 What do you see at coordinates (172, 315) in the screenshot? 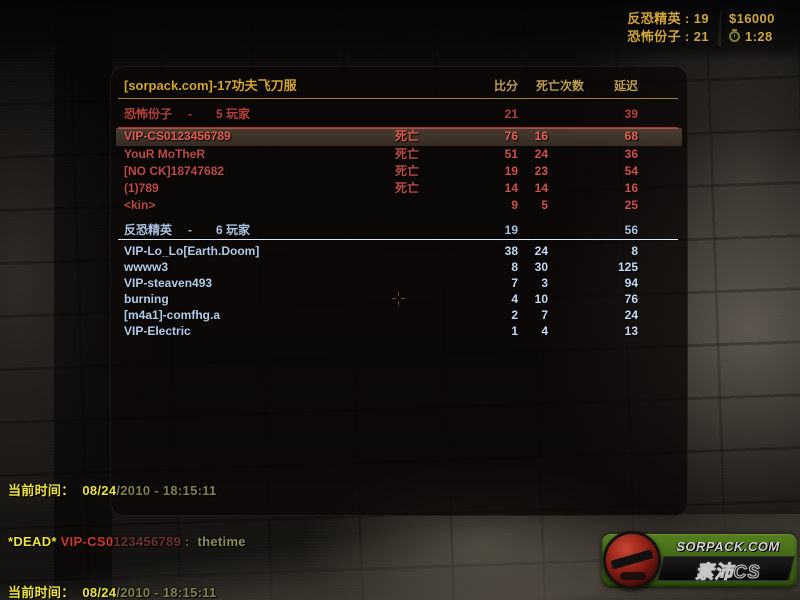
I see `player-name: [m4a1]-comfhg.a` at bounding box center [172, 315].